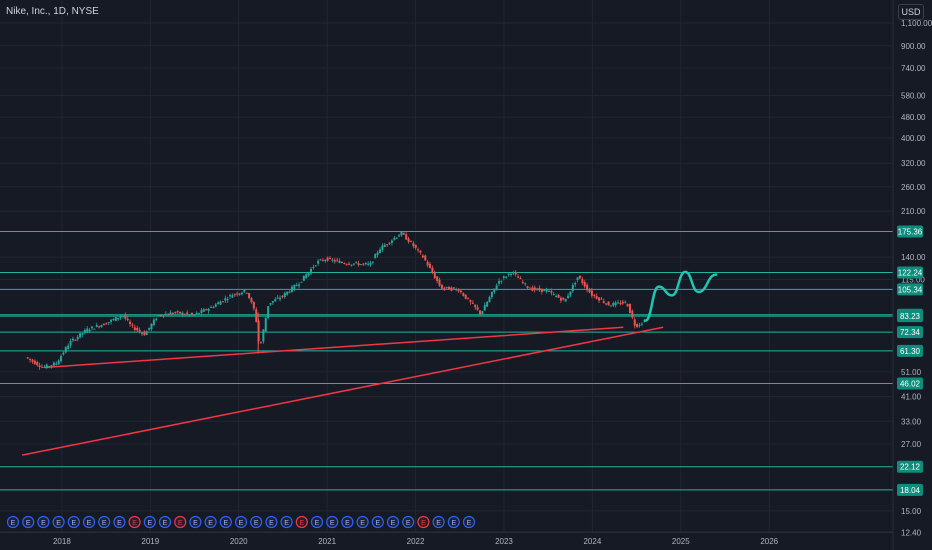  What do you see at coordinates (504, 541) in the screenshot?
I see `x-tick-label: 2023` at bounding box center [504, 541].